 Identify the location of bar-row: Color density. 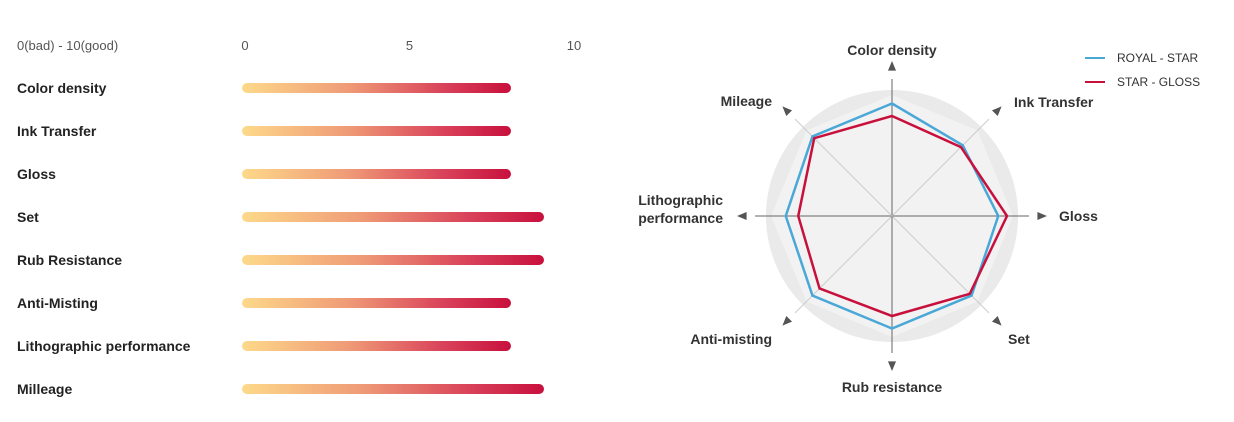
(310, 88).